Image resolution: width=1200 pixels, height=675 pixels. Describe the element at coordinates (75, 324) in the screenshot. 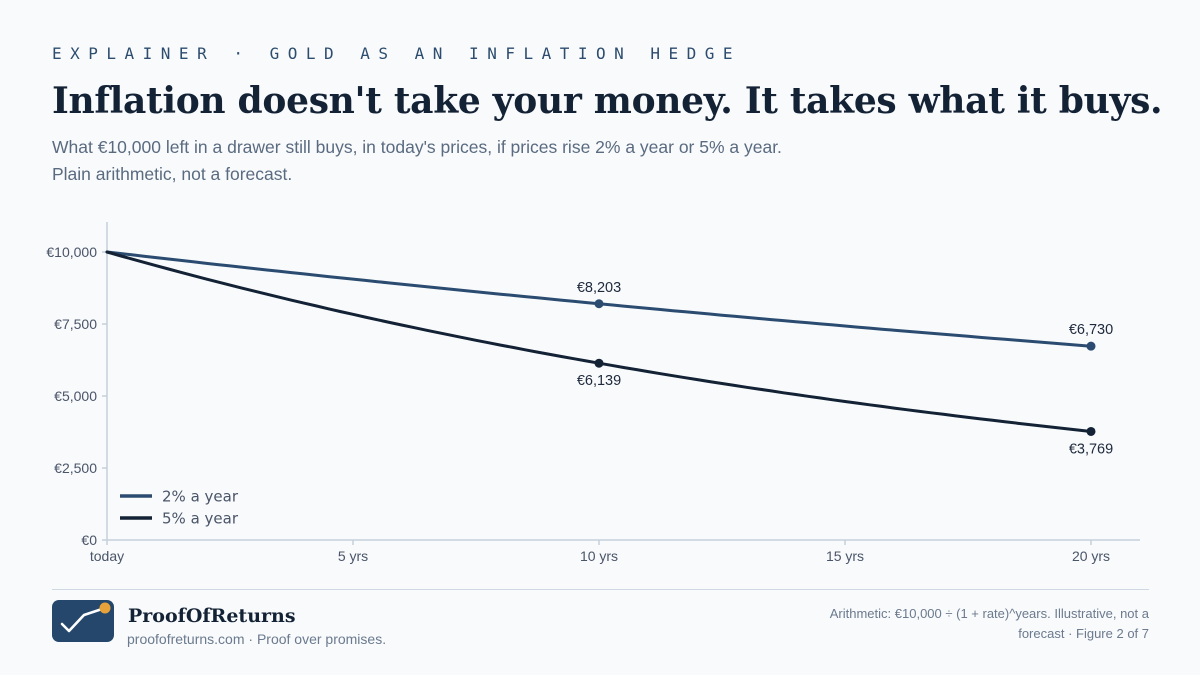

I see `y-tick-label: €7,500` at that location.